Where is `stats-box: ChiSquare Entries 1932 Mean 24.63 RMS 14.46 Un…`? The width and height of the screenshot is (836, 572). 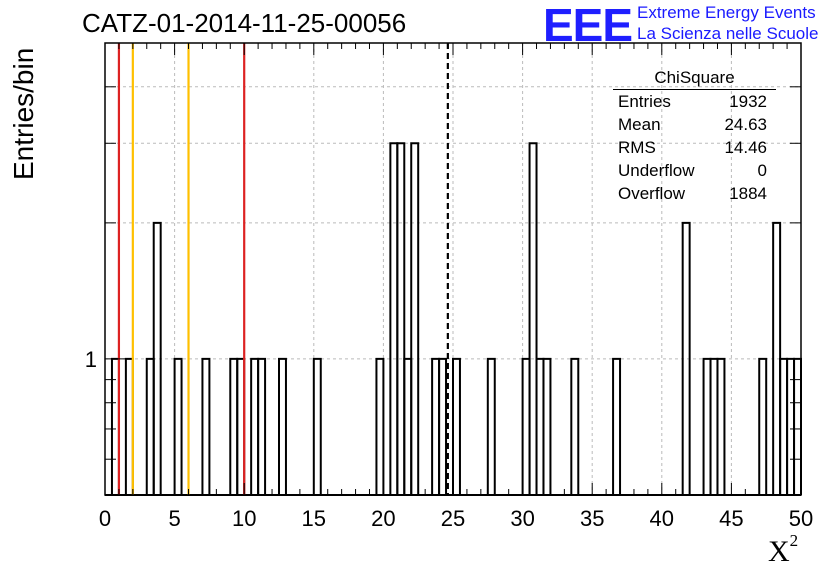 stats-box: ChiSquare Entries 1932 Mean 24.63 RMS 14.46 Un… is located at coordinates (693, 136).